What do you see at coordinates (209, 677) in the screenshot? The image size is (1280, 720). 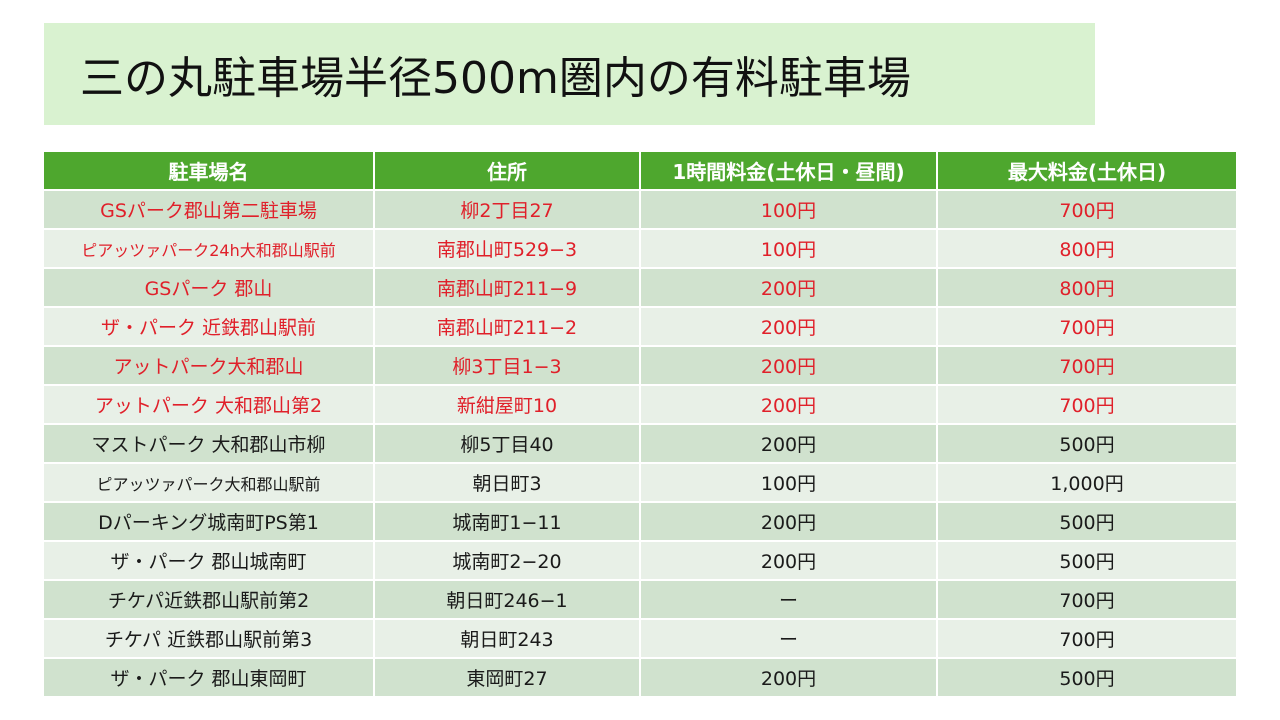 I see `cell-name: ザ・パーク 郡山東岡町` at bounding box center [209, 677].